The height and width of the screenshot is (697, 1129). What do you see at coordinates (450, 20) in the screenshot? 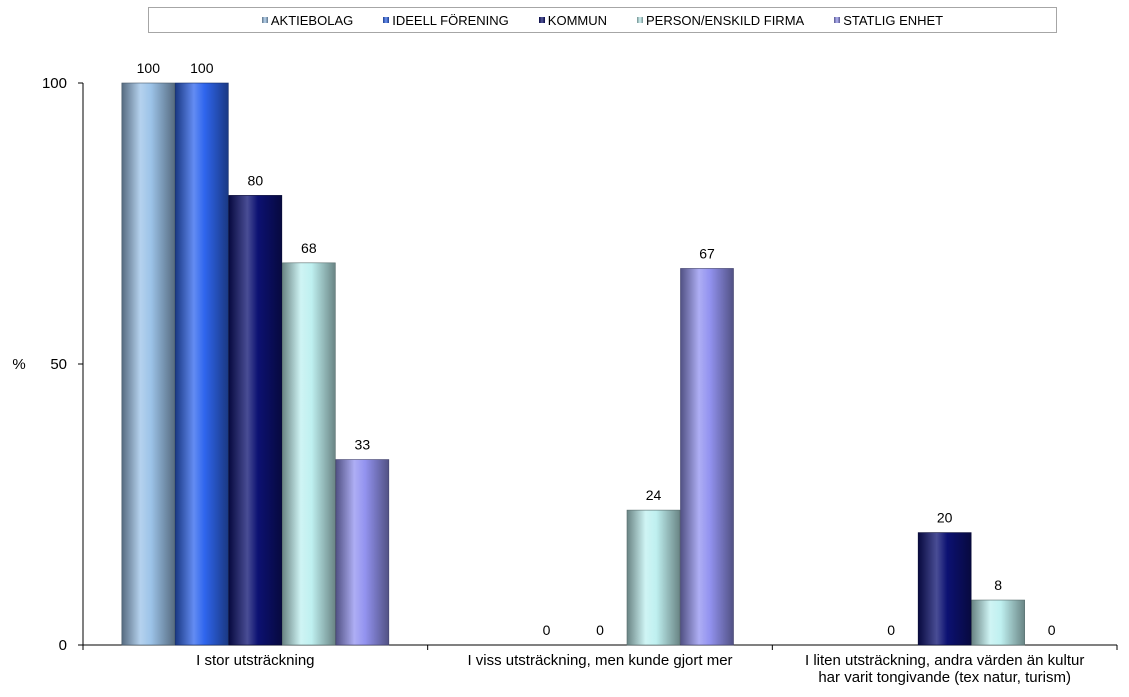
I see `legend-label: IDEELL FÖRENING` at bounding box center [450, 20].